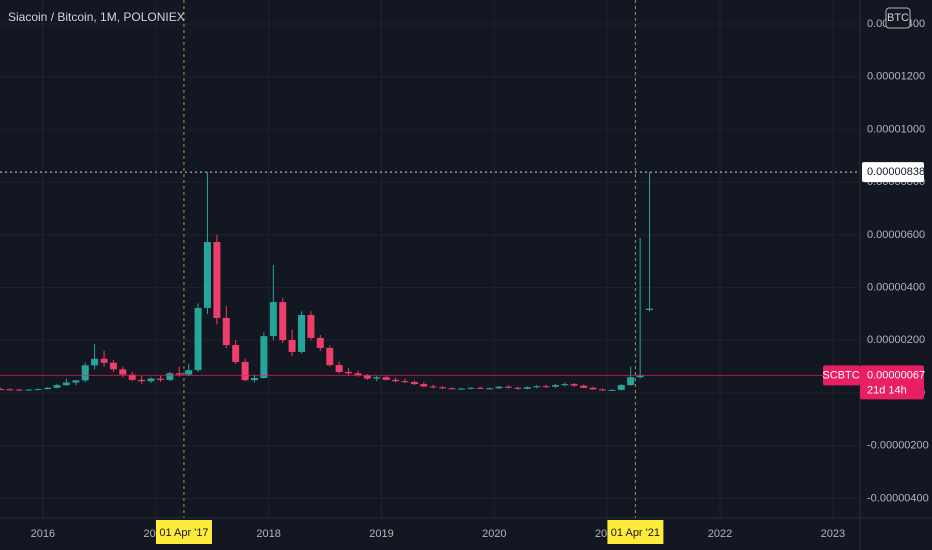 Image resolution: width=932 pixels, height=550 pixels. What do you see at coordinates (896, 340) in the screenshot?
I see `y-tick-label: 0.00000200` at bounding box center [896, 340].